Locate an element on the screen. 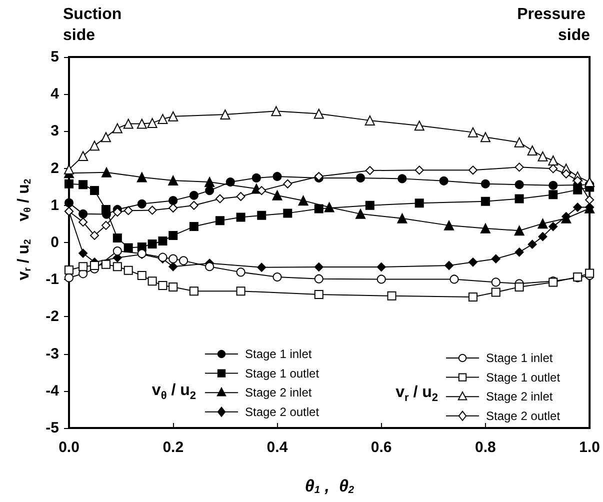 This screenshot has width=603, height=502. annotation: v$_{r}$ / u$_{2}$ is located at coordinates (417, 395).